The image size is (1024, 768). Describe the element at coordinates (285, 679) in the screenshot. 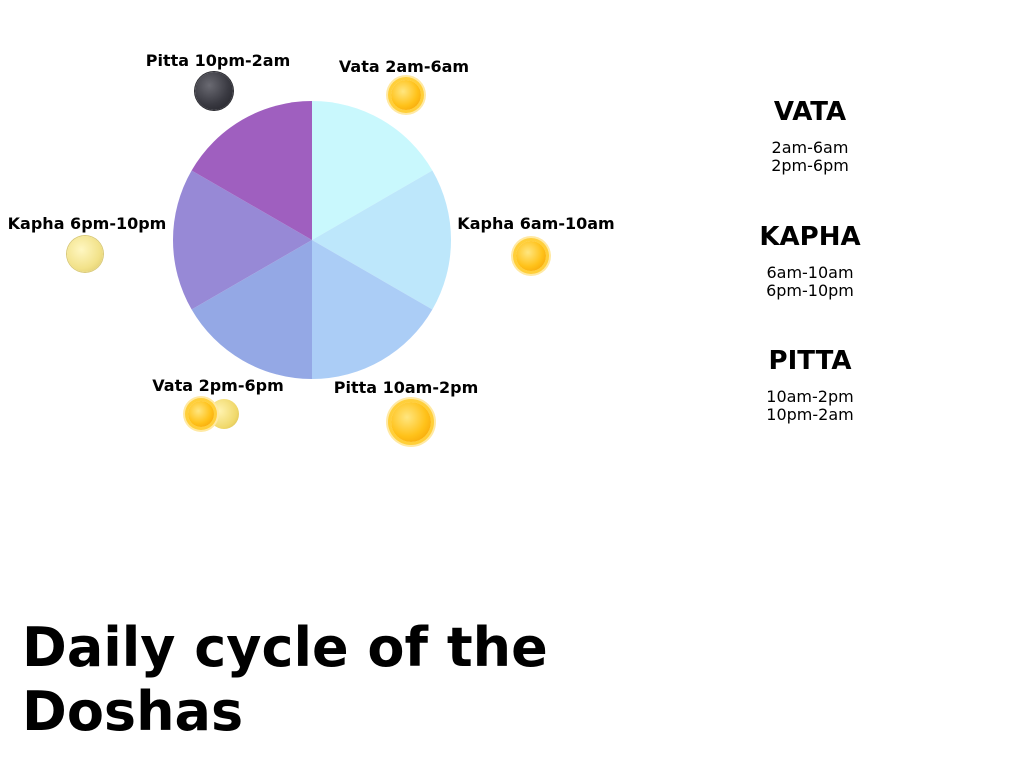

I see `page-title: Daily cycle of the Doshas` at that location.